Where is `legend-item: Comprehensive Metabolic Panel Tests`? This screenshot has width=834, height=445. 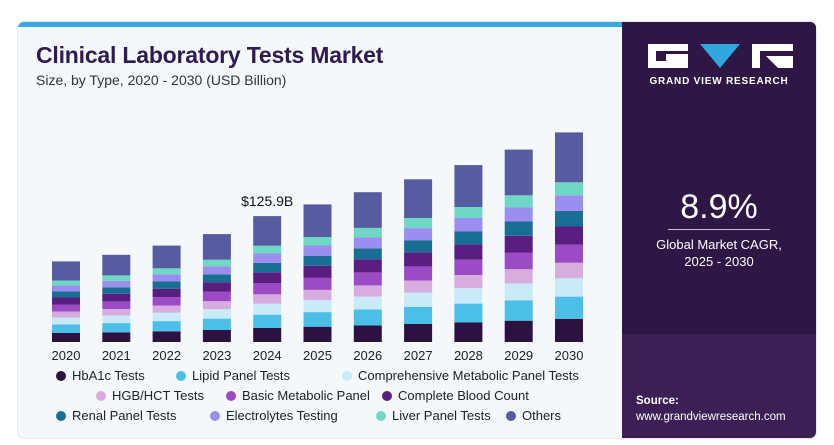
legend-item: Comprehensive Metabolic Panel Tests is located at coordinates (460, 375).